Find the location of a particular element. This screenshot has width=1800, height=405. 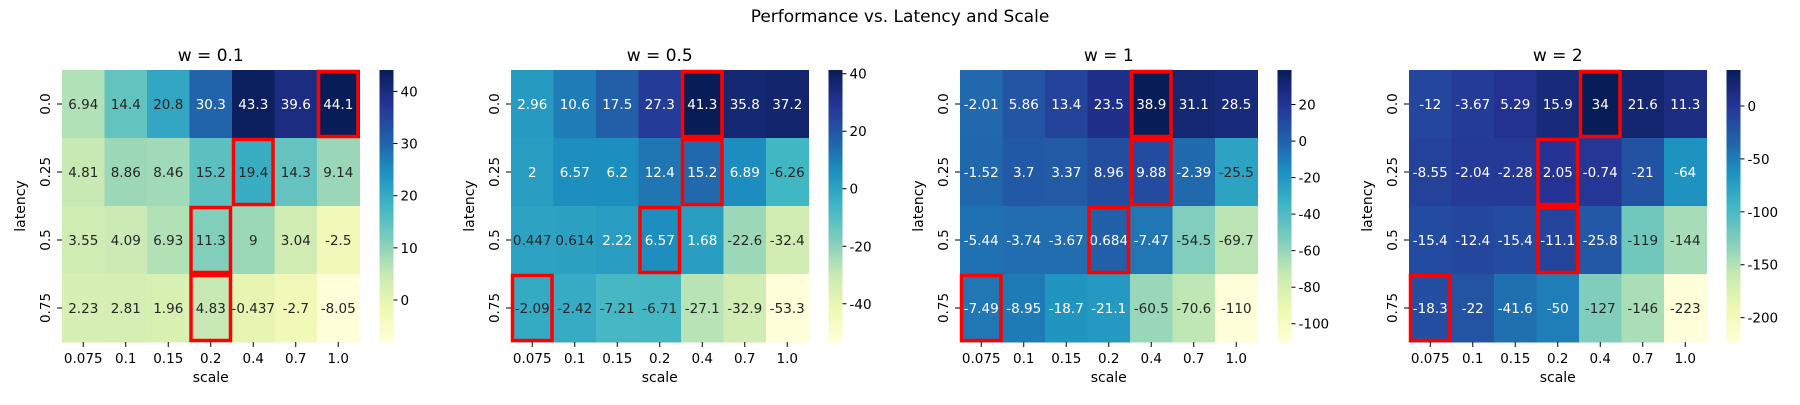

cell-value-label: 5.86 is located at coordinates (1024, 105).